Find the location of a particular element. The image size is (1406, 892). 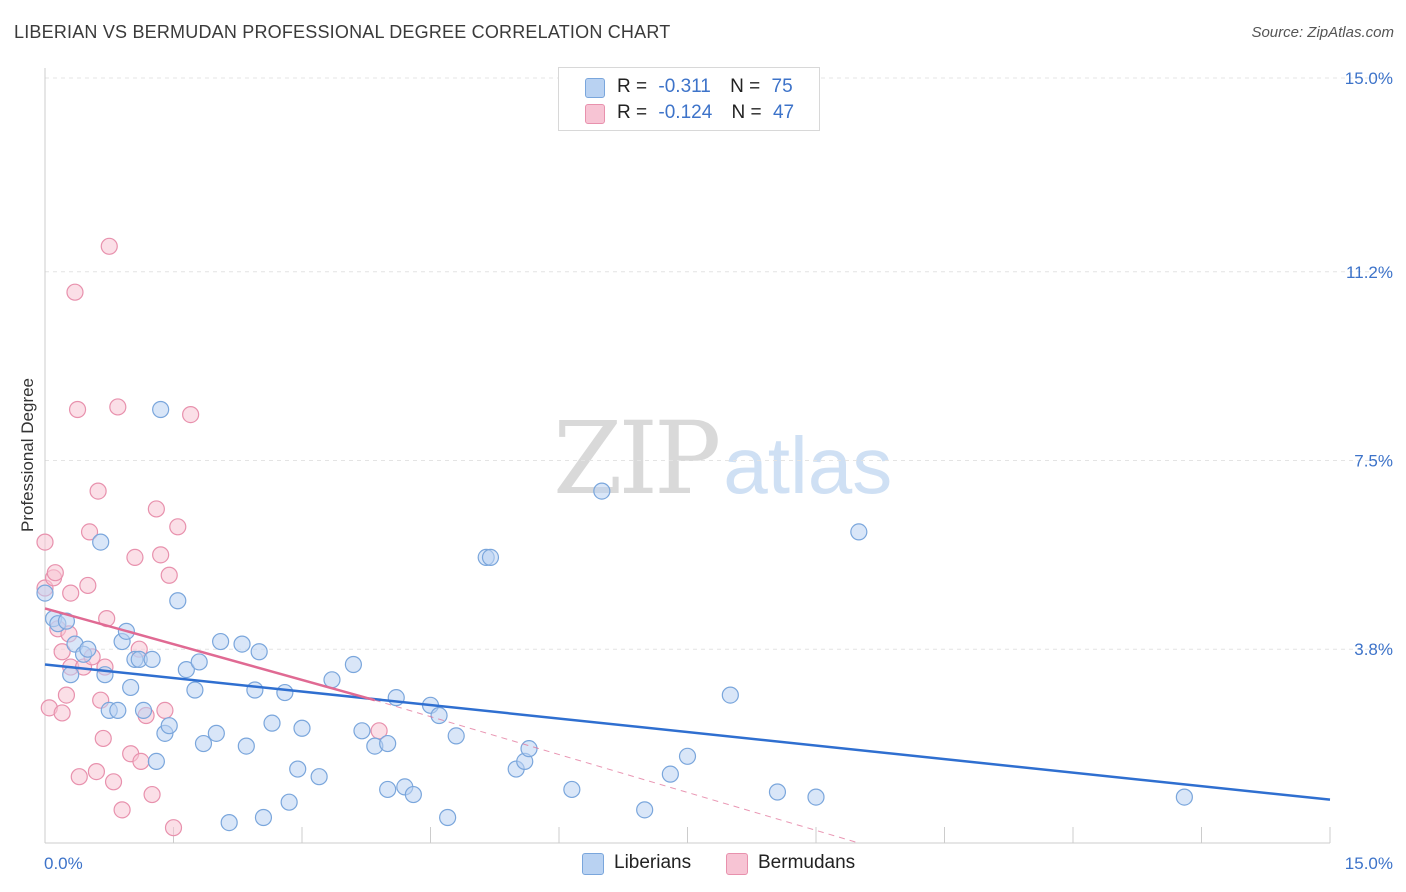

liberians-label: Liberians is located at coordinates (653, 862).